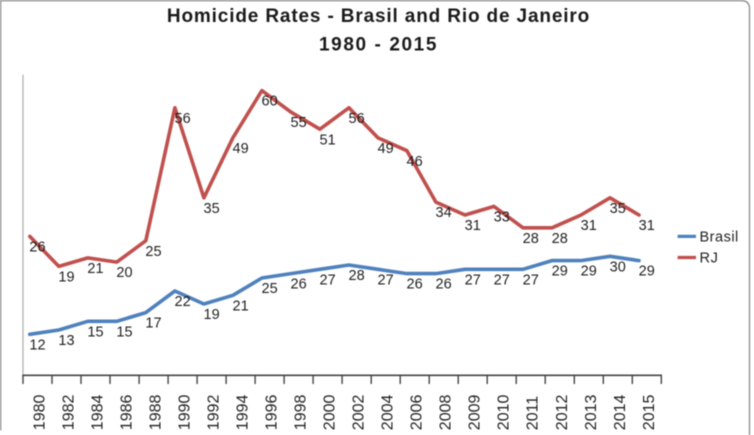  I want to click on svg-text: 2011, so click(533, 413).